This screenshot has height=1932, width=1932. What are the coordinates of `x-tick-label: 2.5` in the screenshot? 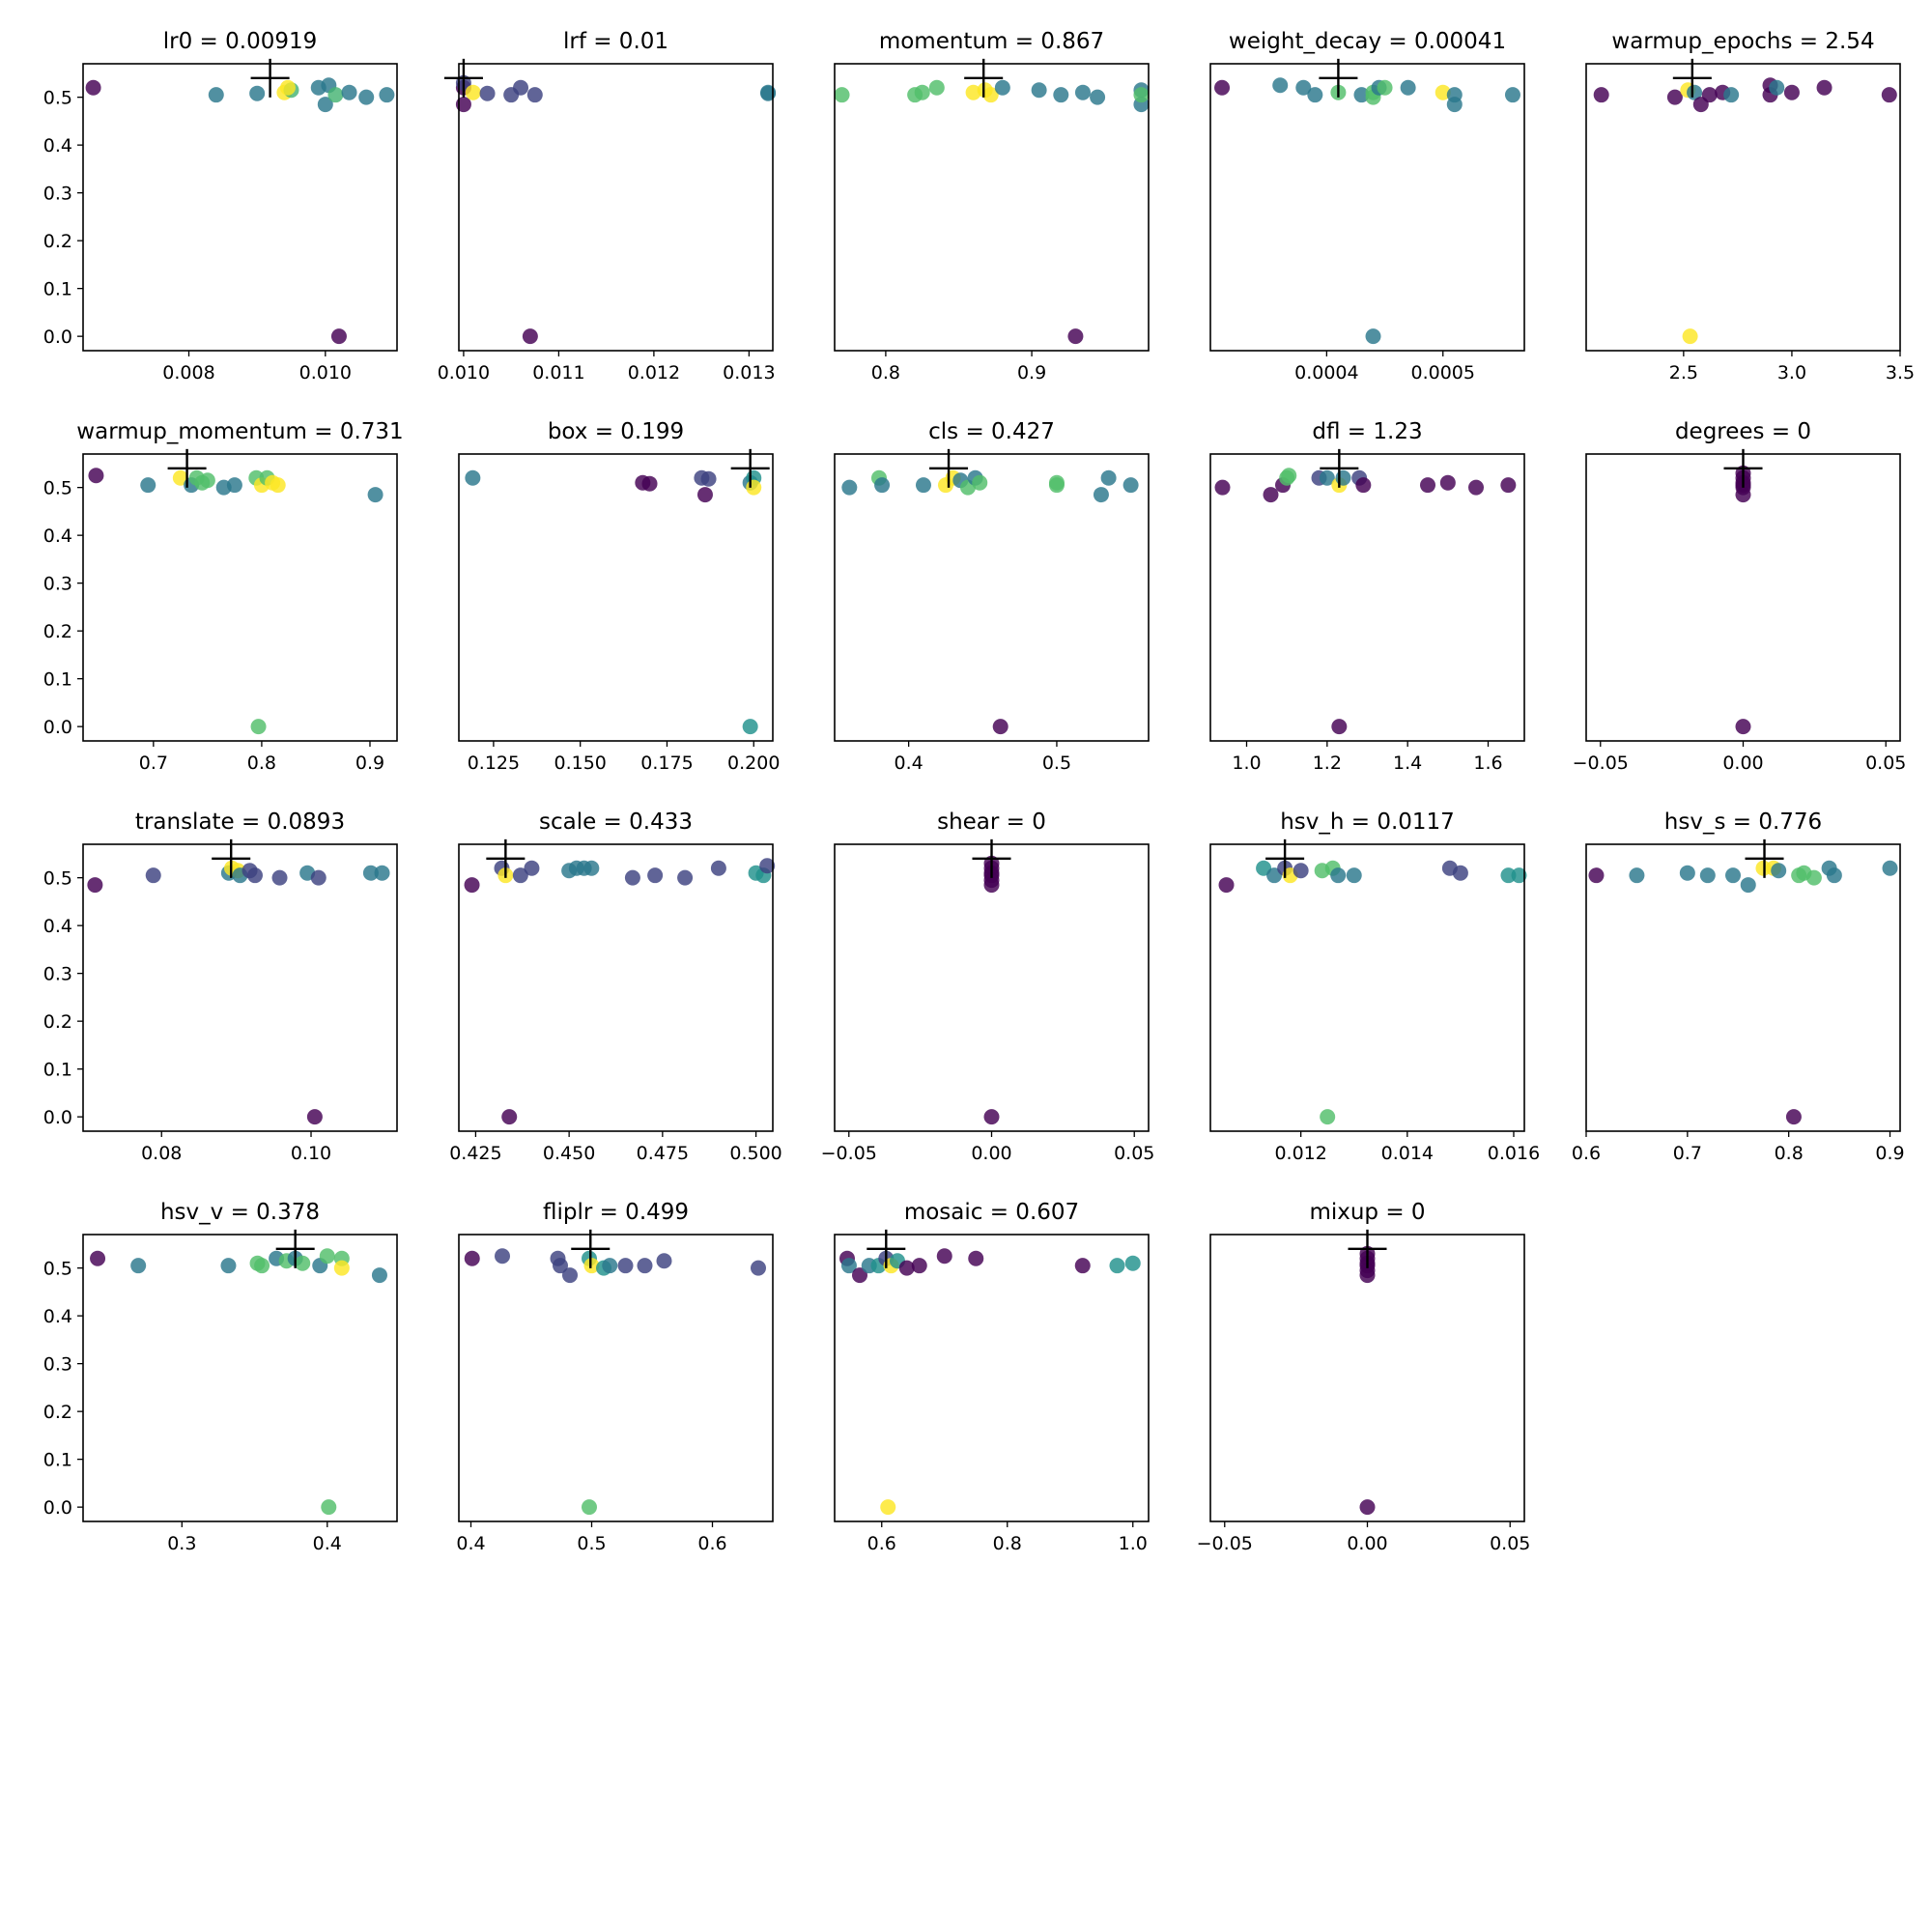 It's located at (1683, 373).